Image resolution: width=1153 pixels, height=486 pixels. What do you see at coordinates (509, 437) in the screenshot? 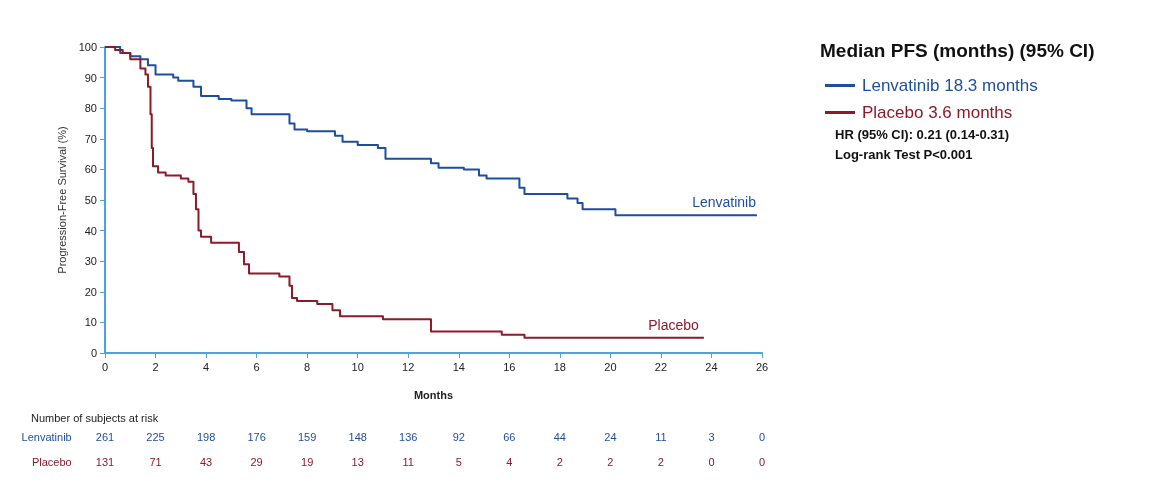
I see `data-label: 66` at bounding box center [509, 437].